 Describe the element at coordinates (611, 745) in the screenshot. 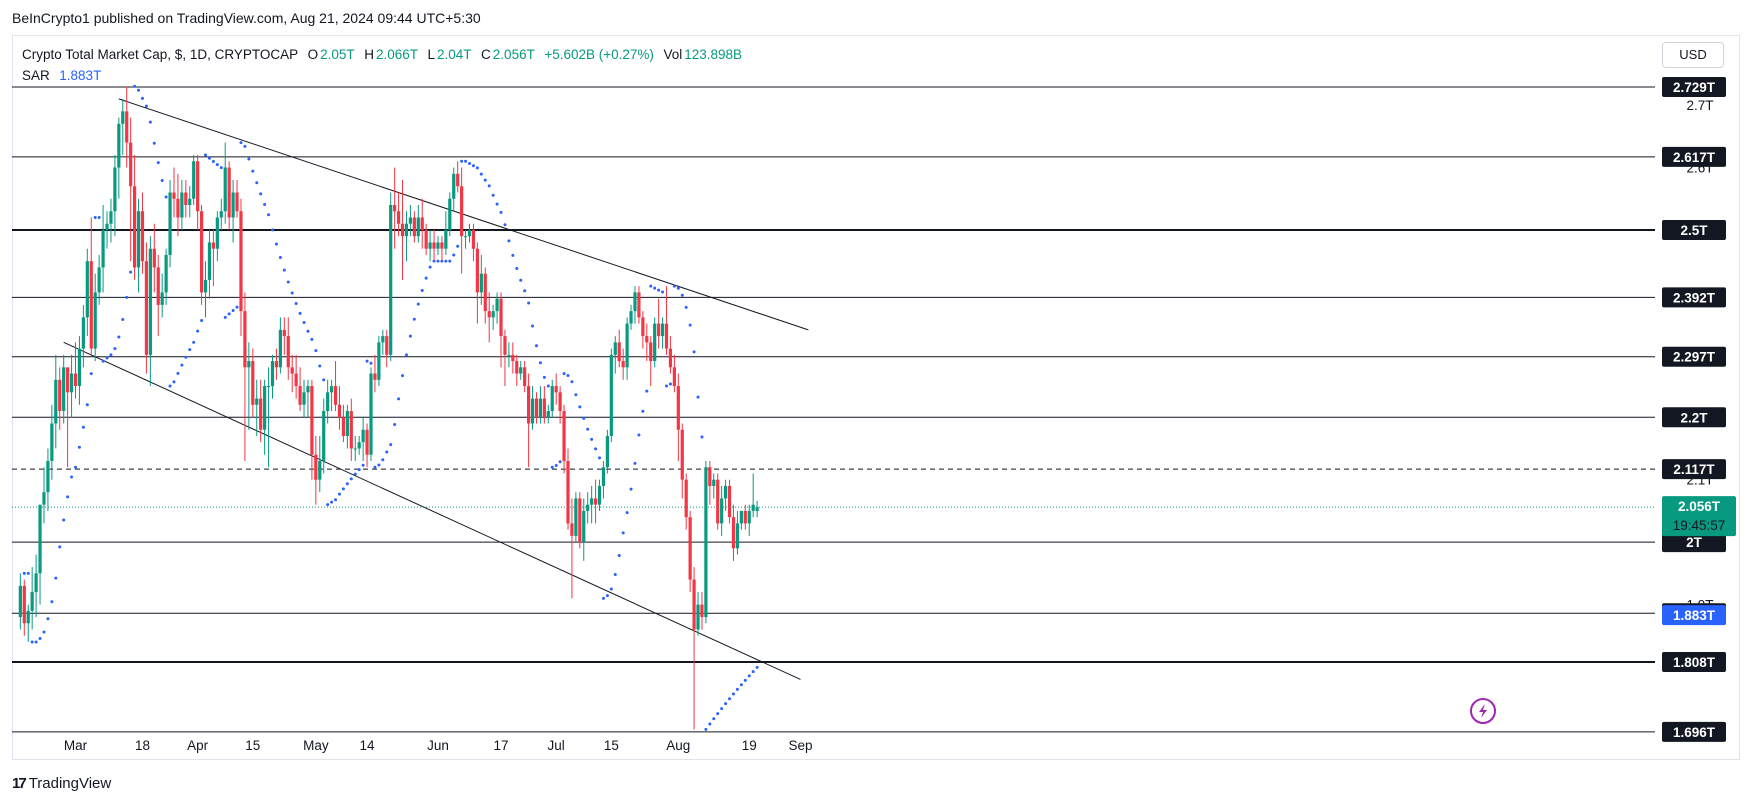

I see `time-axis-tick: 15` at that location.